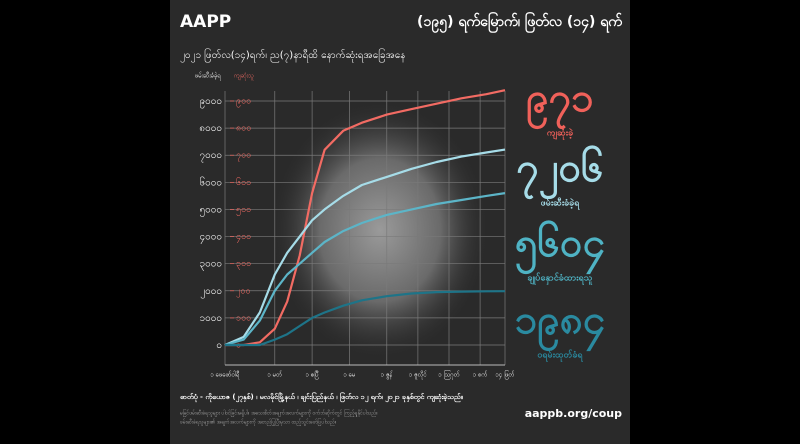 The height and width of the screenshot is (444, 800). Describe the element at coordinates (448, 375) in the screenshot. I see `x-tick-label: ၁ ဩဂုတ်` at that location.